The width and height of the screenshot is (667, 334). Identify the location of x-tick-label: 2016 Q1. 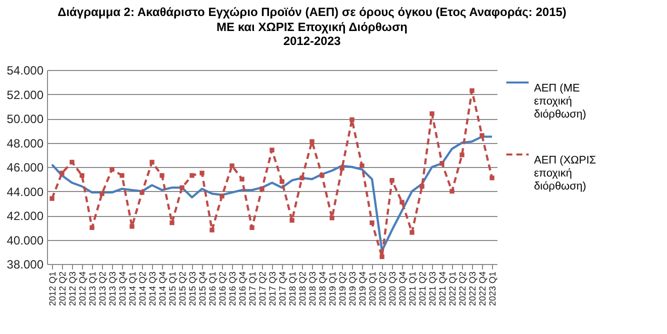
(213, 289).